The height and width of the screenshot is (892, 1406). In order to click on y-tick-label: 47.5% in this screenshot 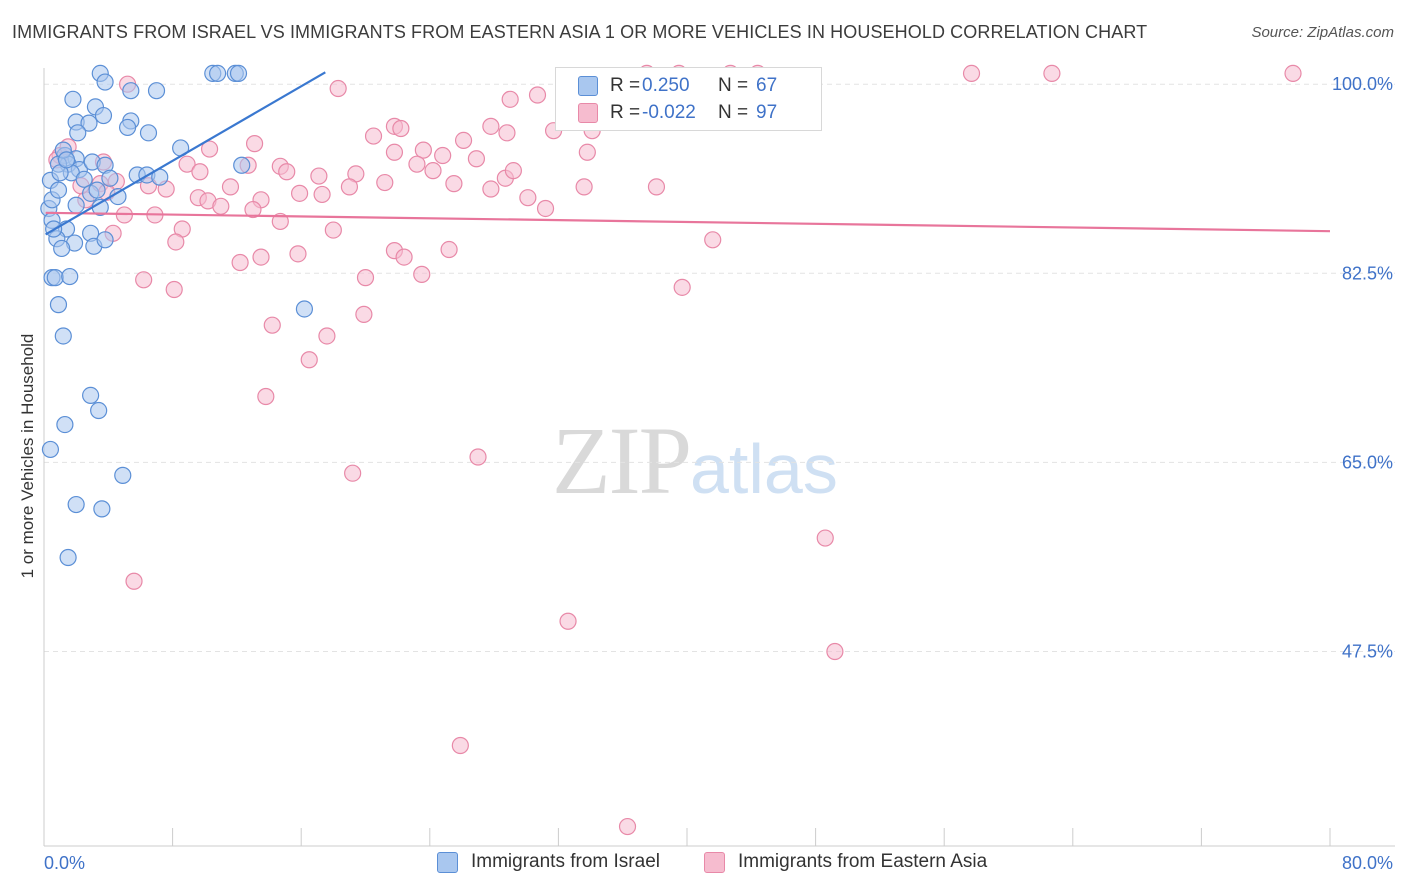, I will do `click(1367, 652)`.